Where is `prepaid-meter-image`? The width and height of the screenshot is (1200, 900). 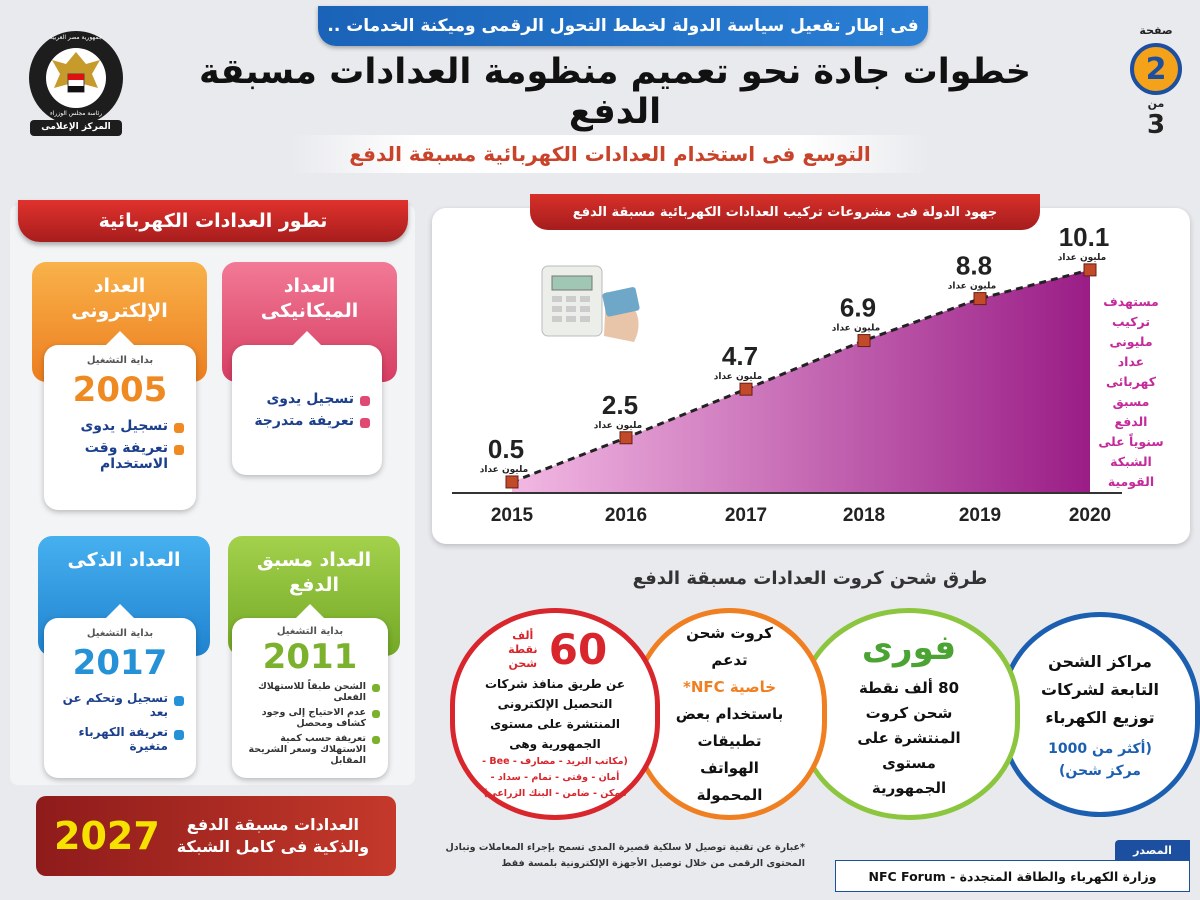 prepaid-meter-image is located at coordinates (590, 307).